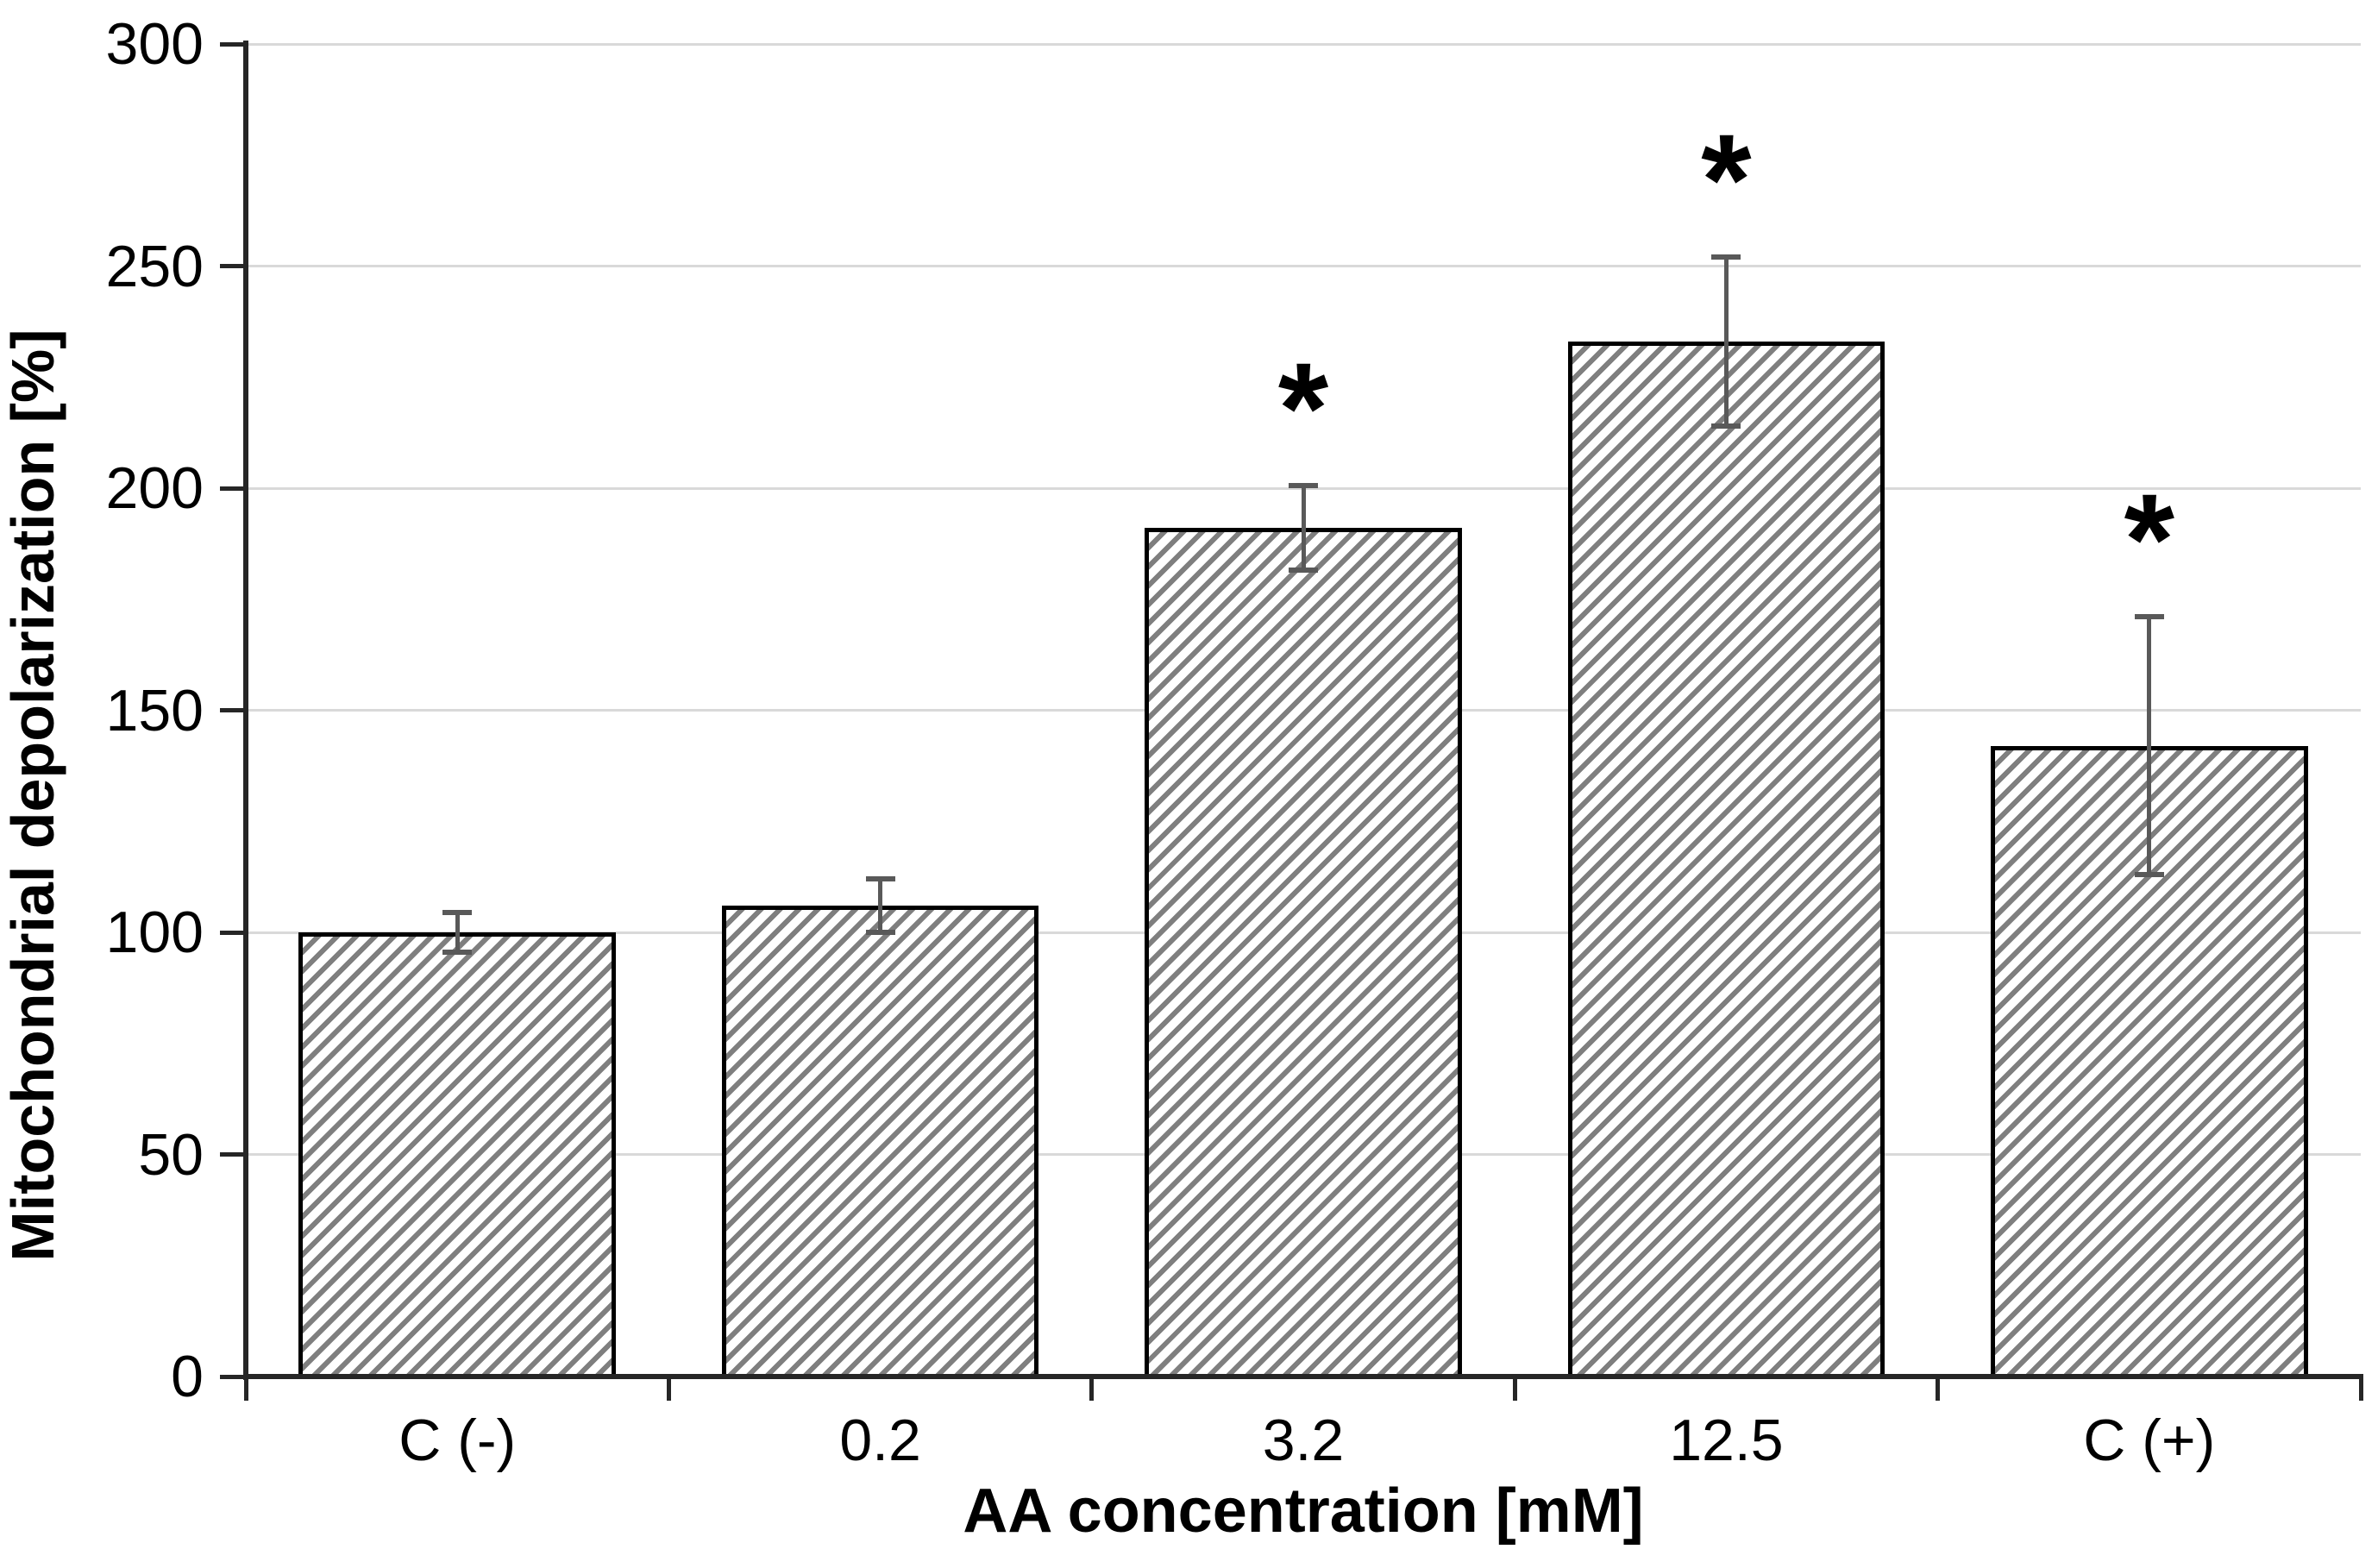 The width and height of the screenshot is (2378, 1568). Describe the element at coordinates (1726, 180) in the screenshot. I see `significance-asterisk-12.5: *` at that location.